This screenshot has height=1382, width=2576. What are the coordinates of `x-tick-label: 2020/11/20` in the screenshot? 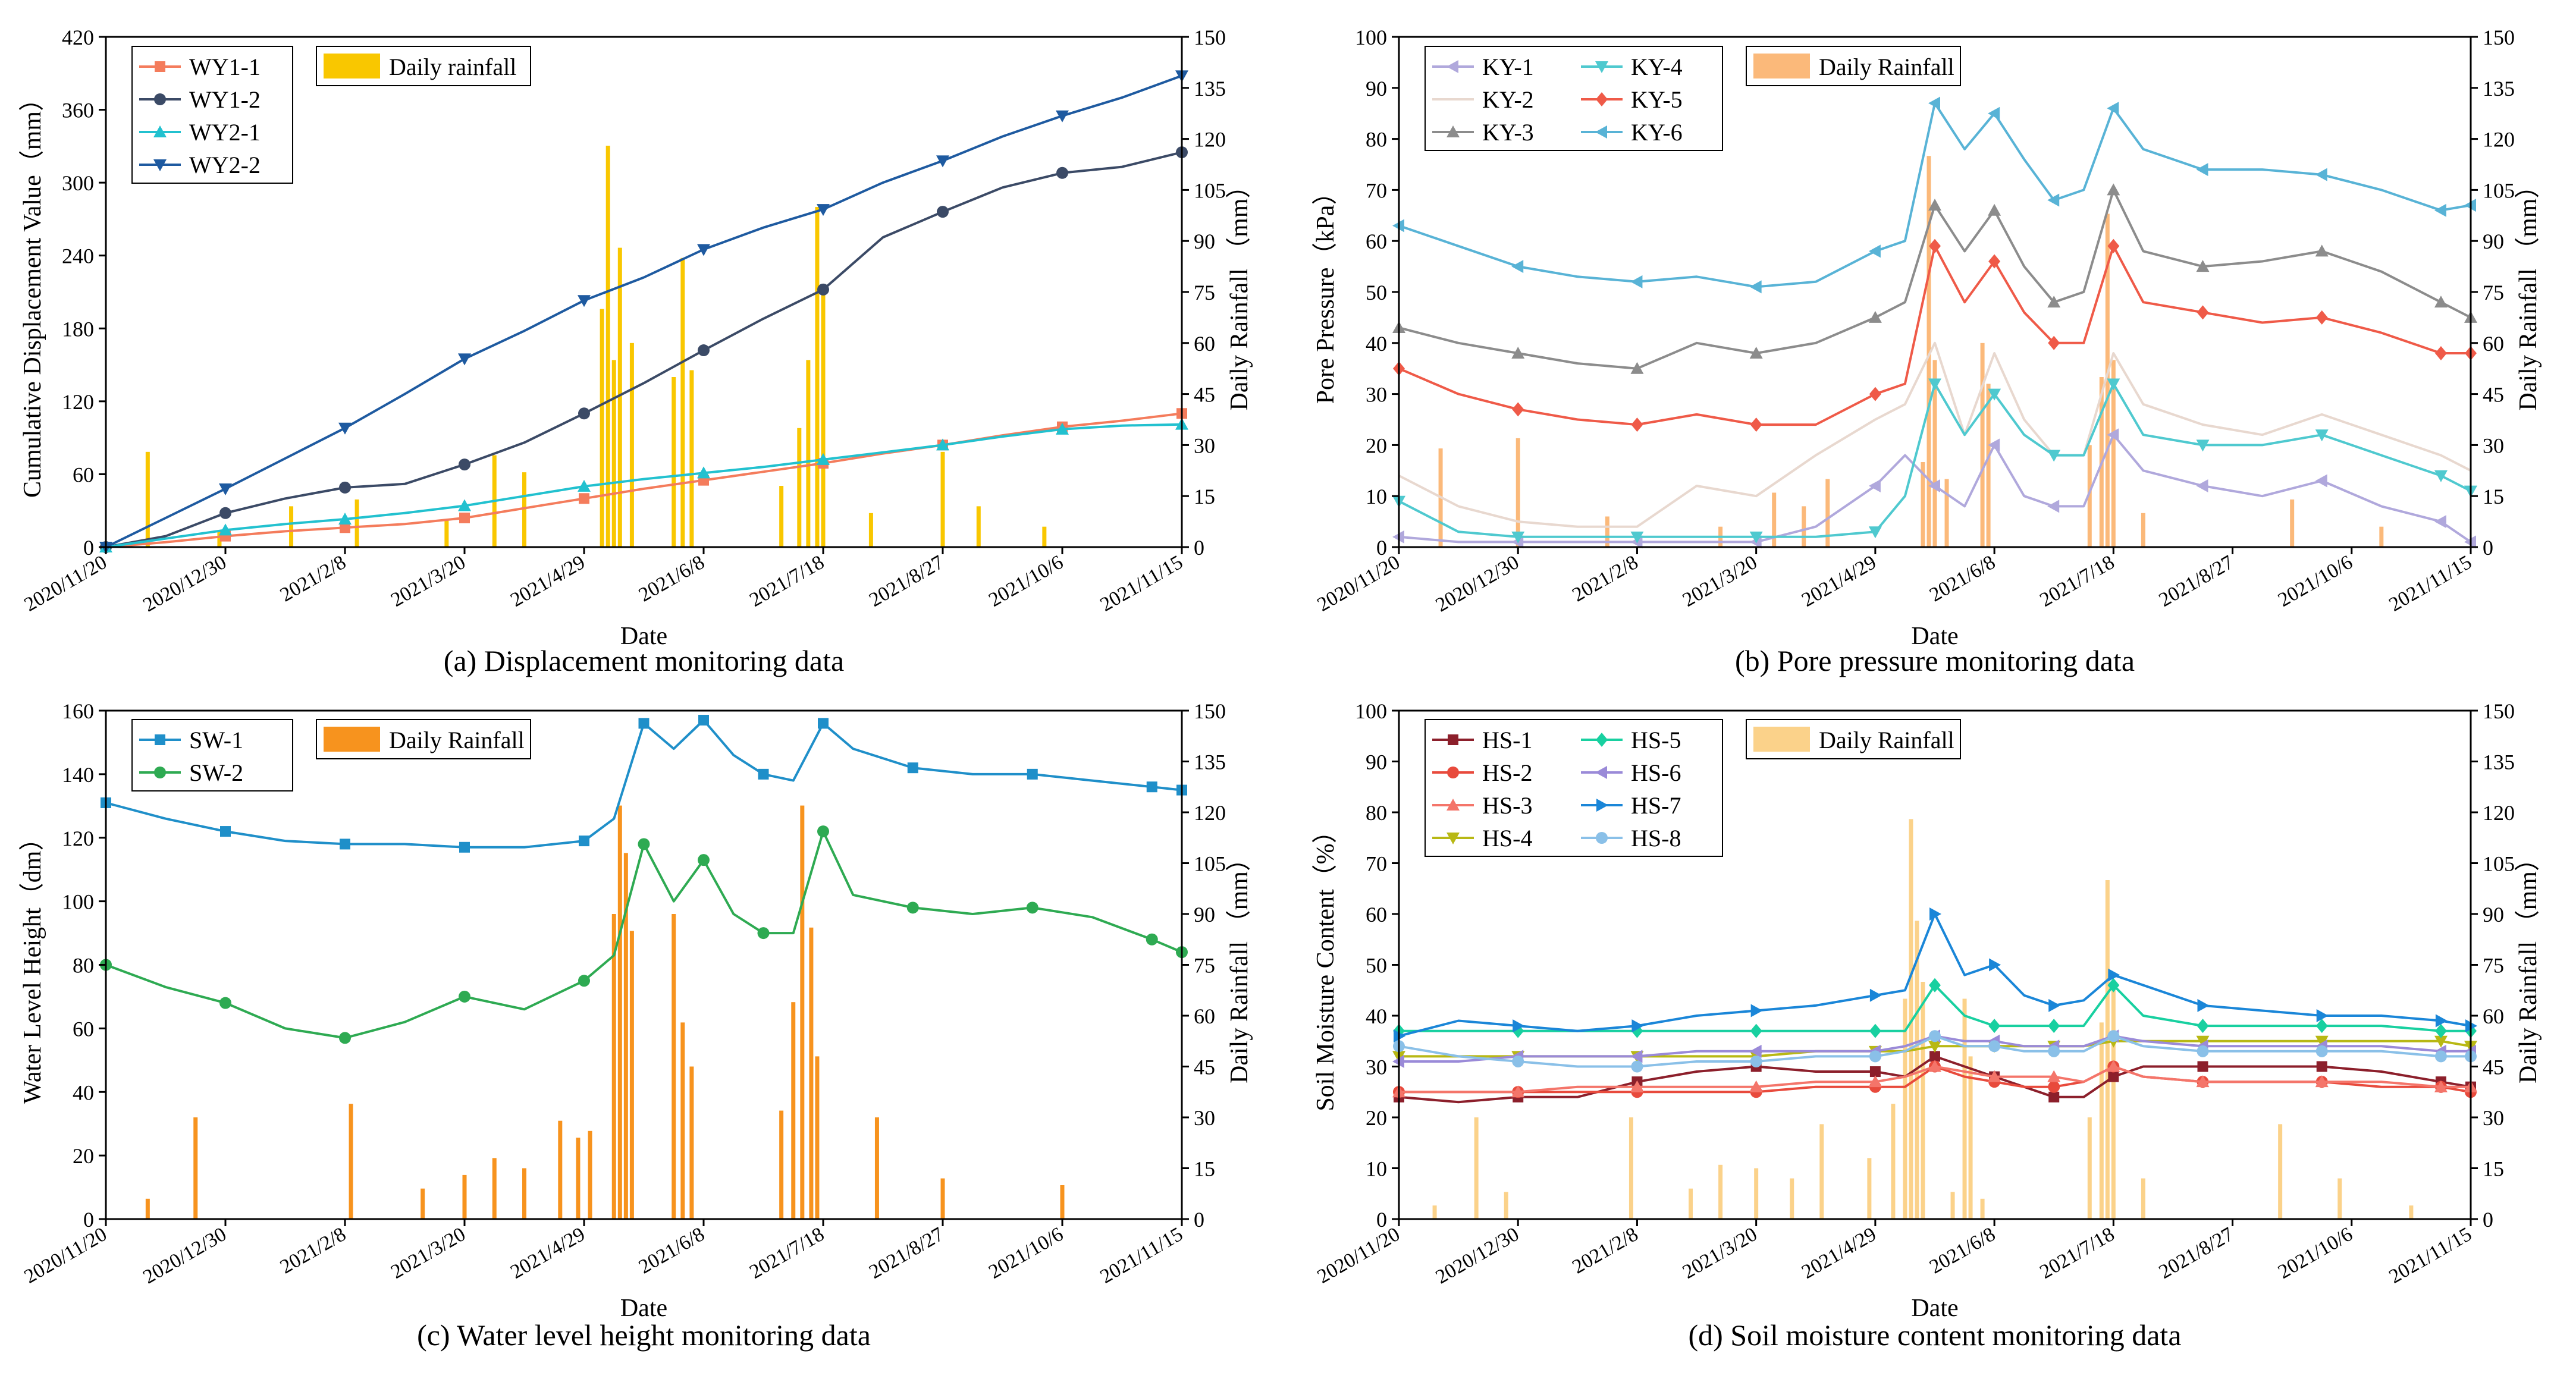 It's located at (65, 1255).